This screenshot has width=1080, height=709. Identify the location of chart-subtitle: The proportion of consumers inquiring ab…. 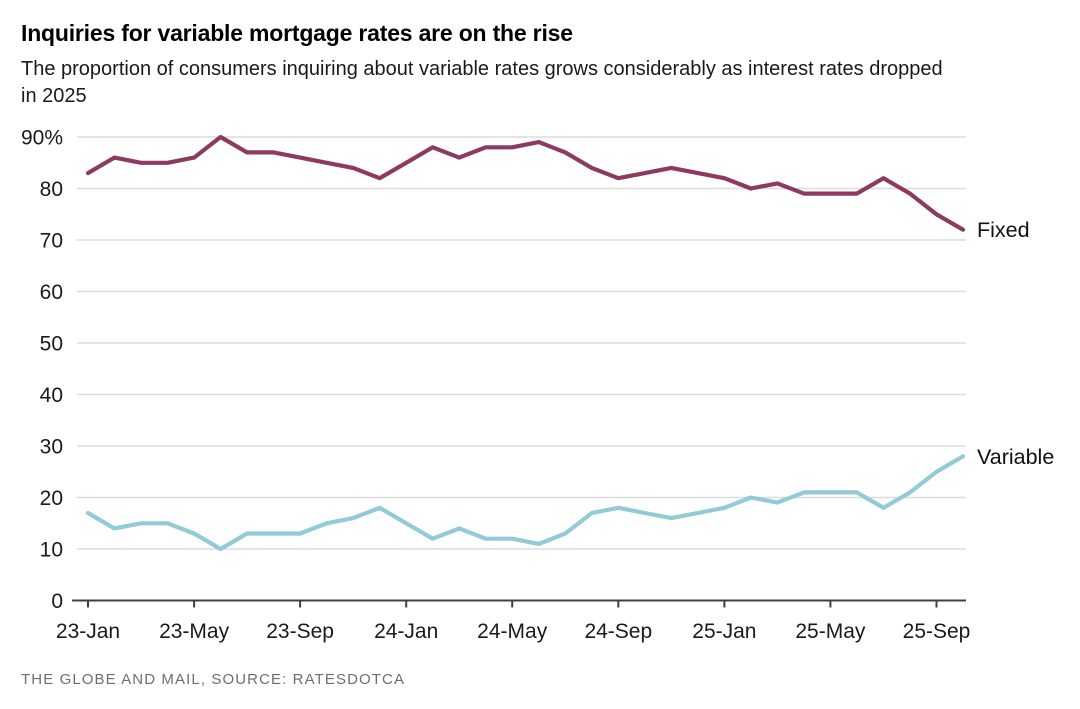
(482, 83).